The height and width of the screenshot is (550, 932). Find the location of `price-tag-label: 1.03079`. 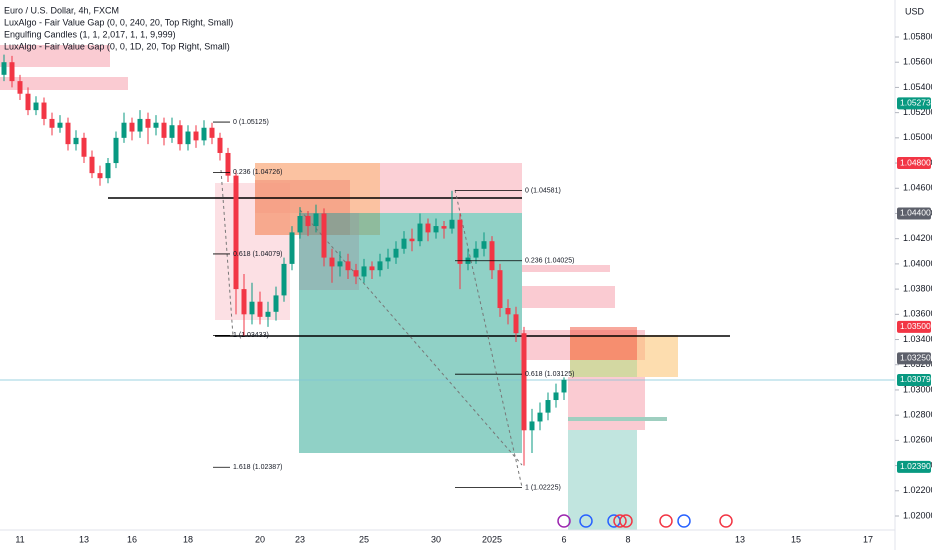

price-tag-label: 1.03079 is located at coordinates (915, 379).